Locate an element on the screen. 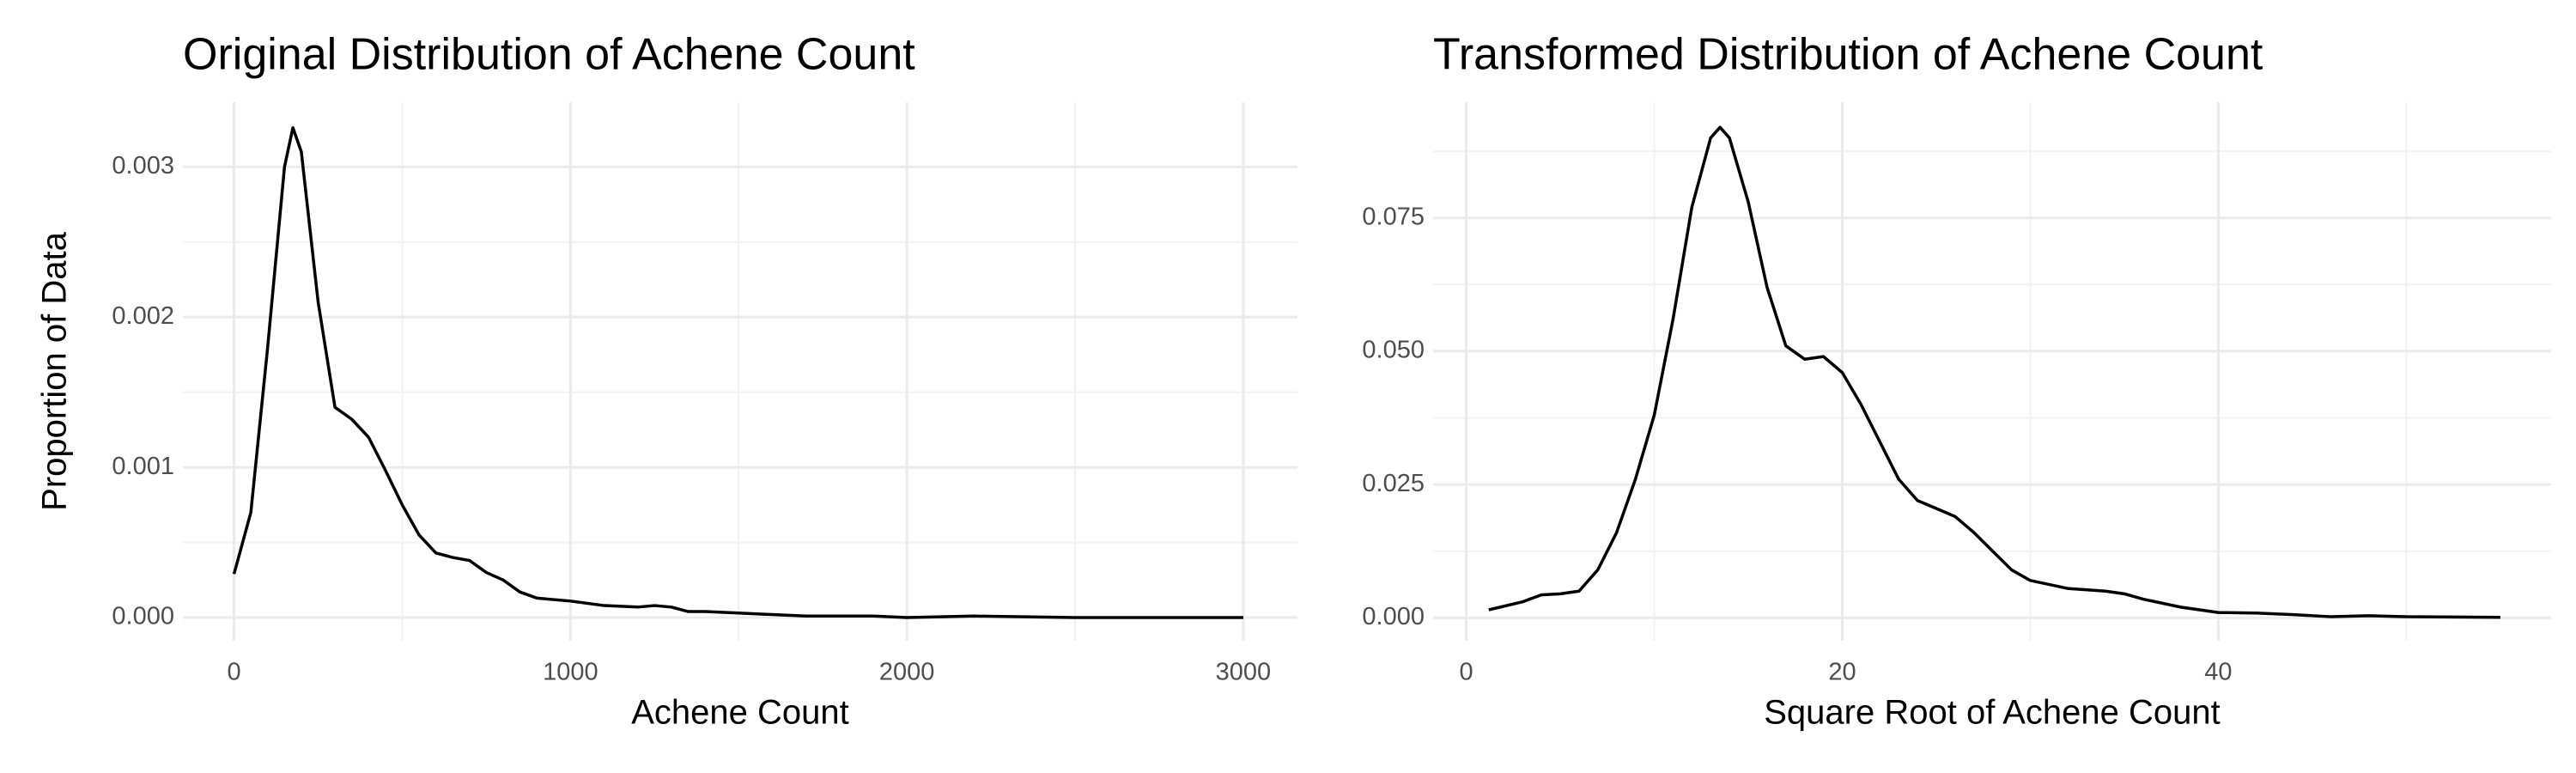 The image size is (2576, 773). x-tick-label: 1000 is located at coordinates (570, 672).